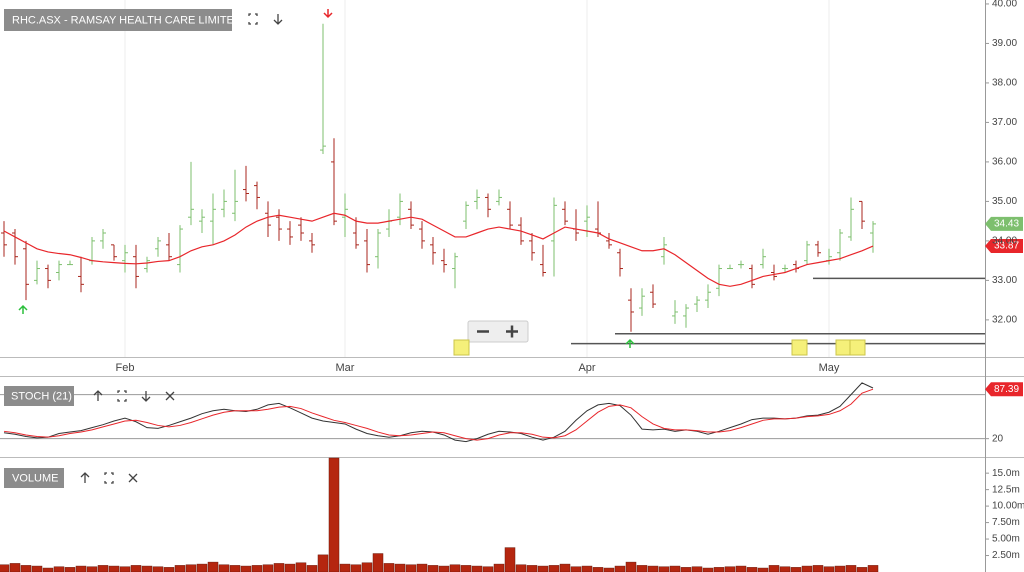 The image size is (1024, 572). Describe the element at coordinates (1006, 389) in the screenshot. I see `last-stoch: 87.39` at that location.